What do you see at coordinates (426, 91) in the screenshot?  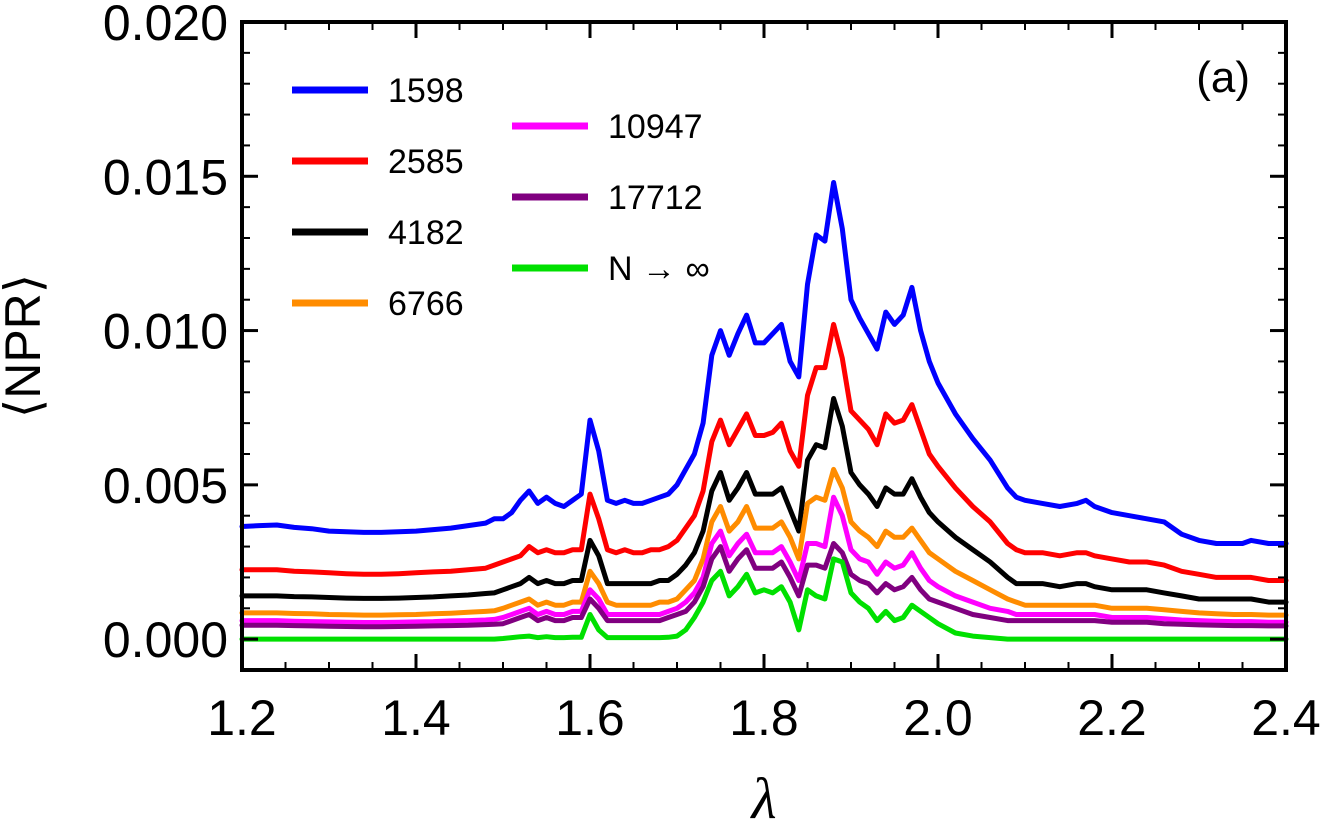 I see `legend-label-0: 1598` at bounding box center [426, 91].